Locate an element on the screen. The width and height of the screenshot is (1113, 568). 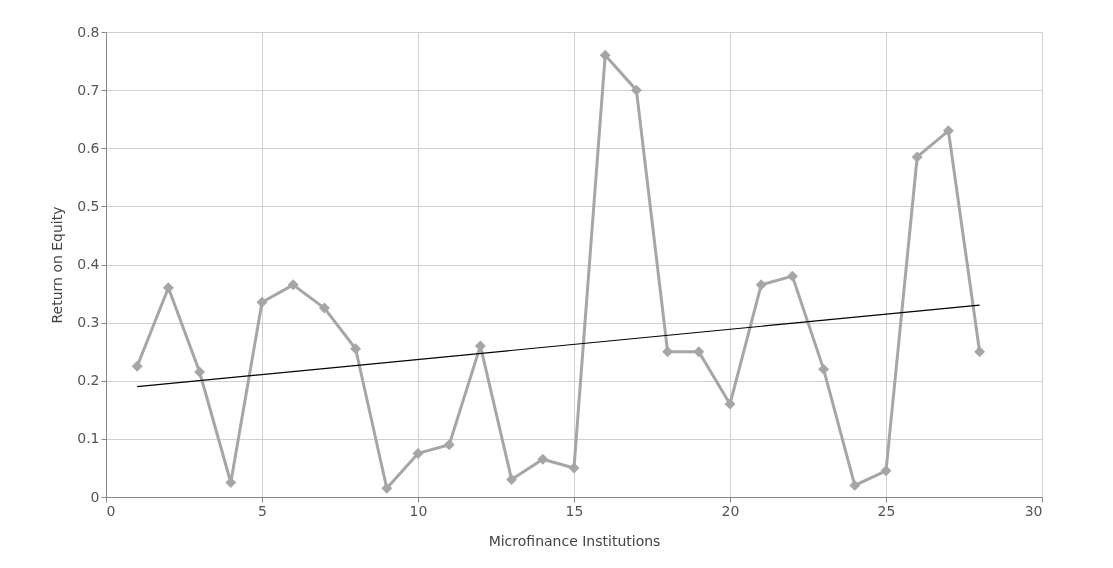
x-tick-label: 15 is located at coordinates (574, 510).